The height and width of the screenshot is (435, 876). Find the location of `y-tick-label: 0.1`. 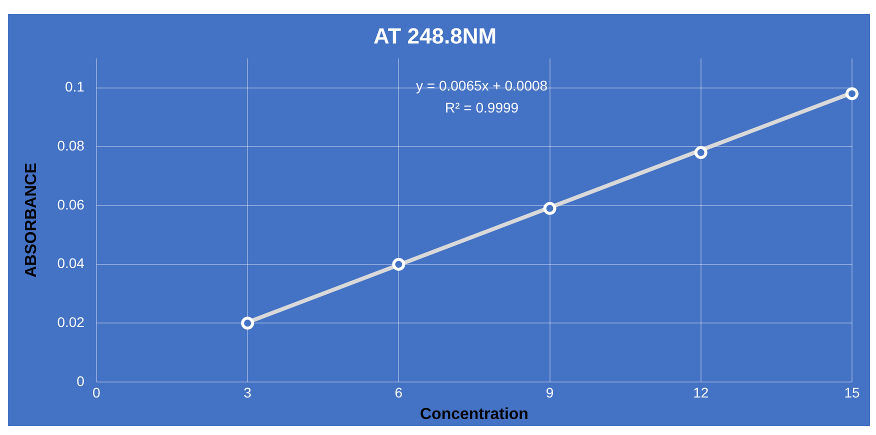

y-tick-label: 0.1 is located at coordinates (74, 86).